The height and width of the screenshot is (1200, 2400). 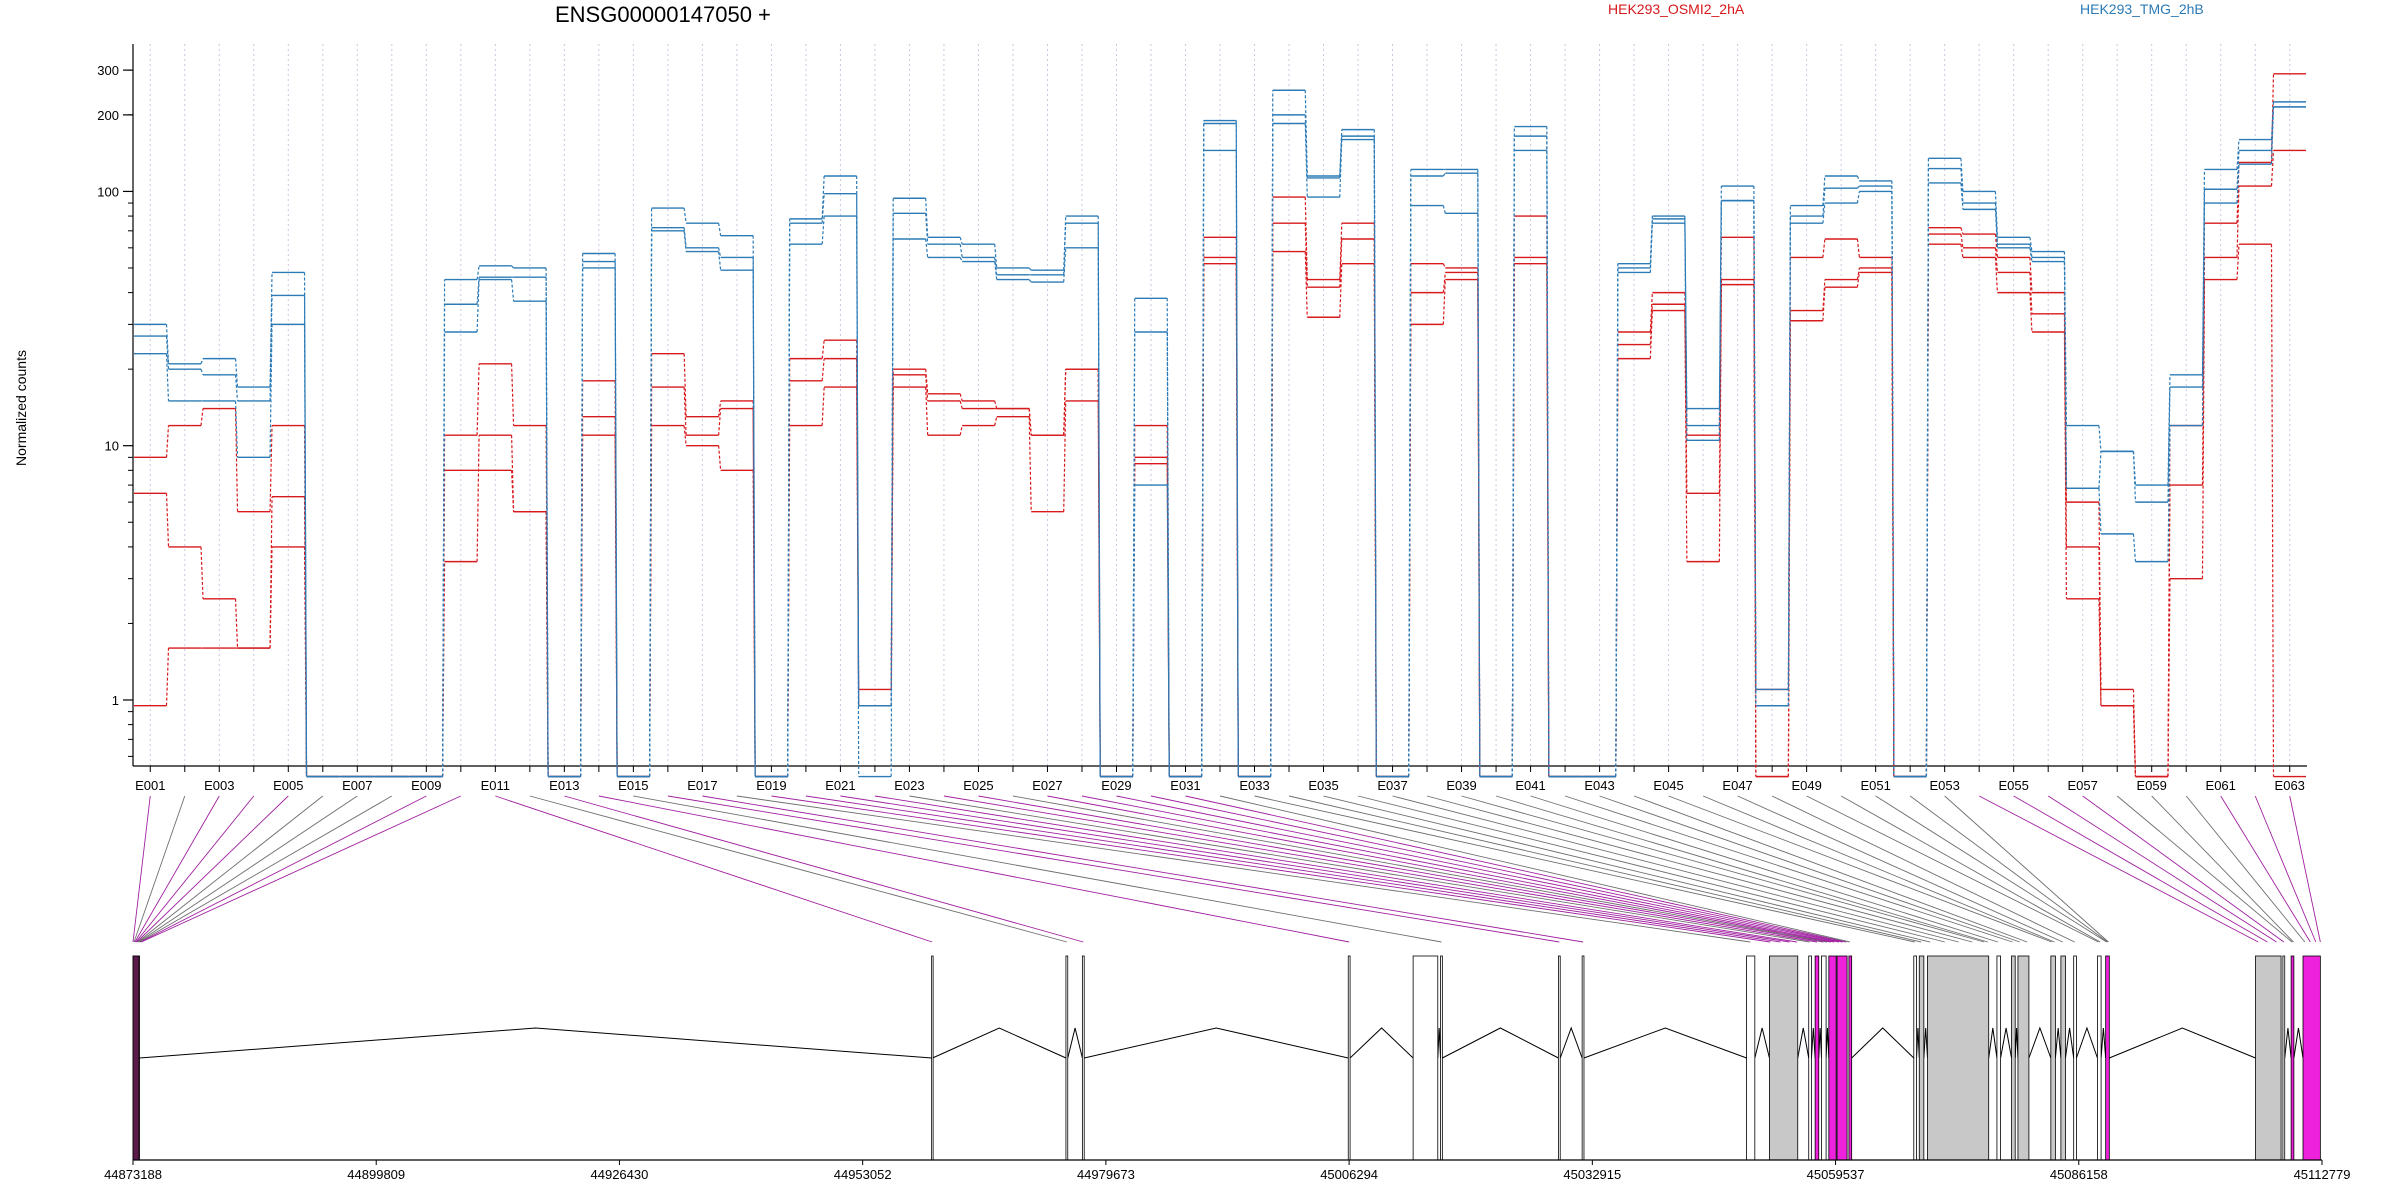 I want to click on exon-connectors, so click(x=1226, y=869).